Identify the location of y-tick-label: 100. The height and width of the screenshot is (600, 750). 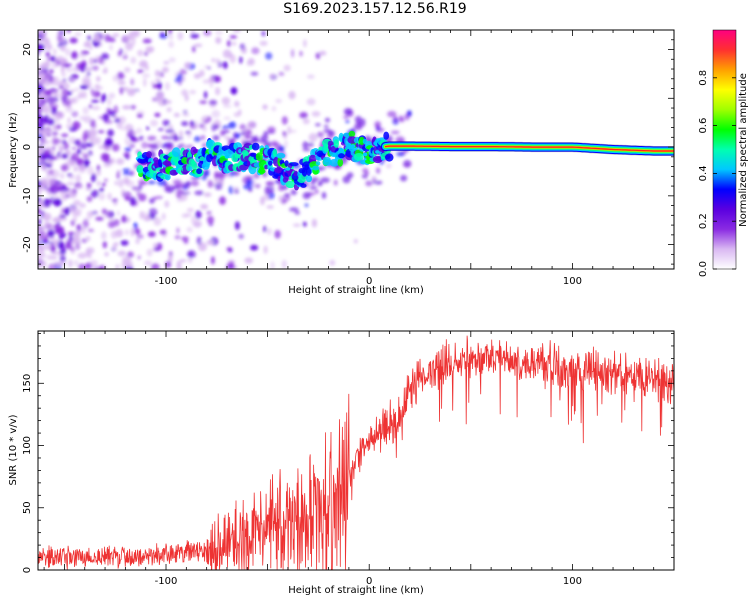
(27, 445).